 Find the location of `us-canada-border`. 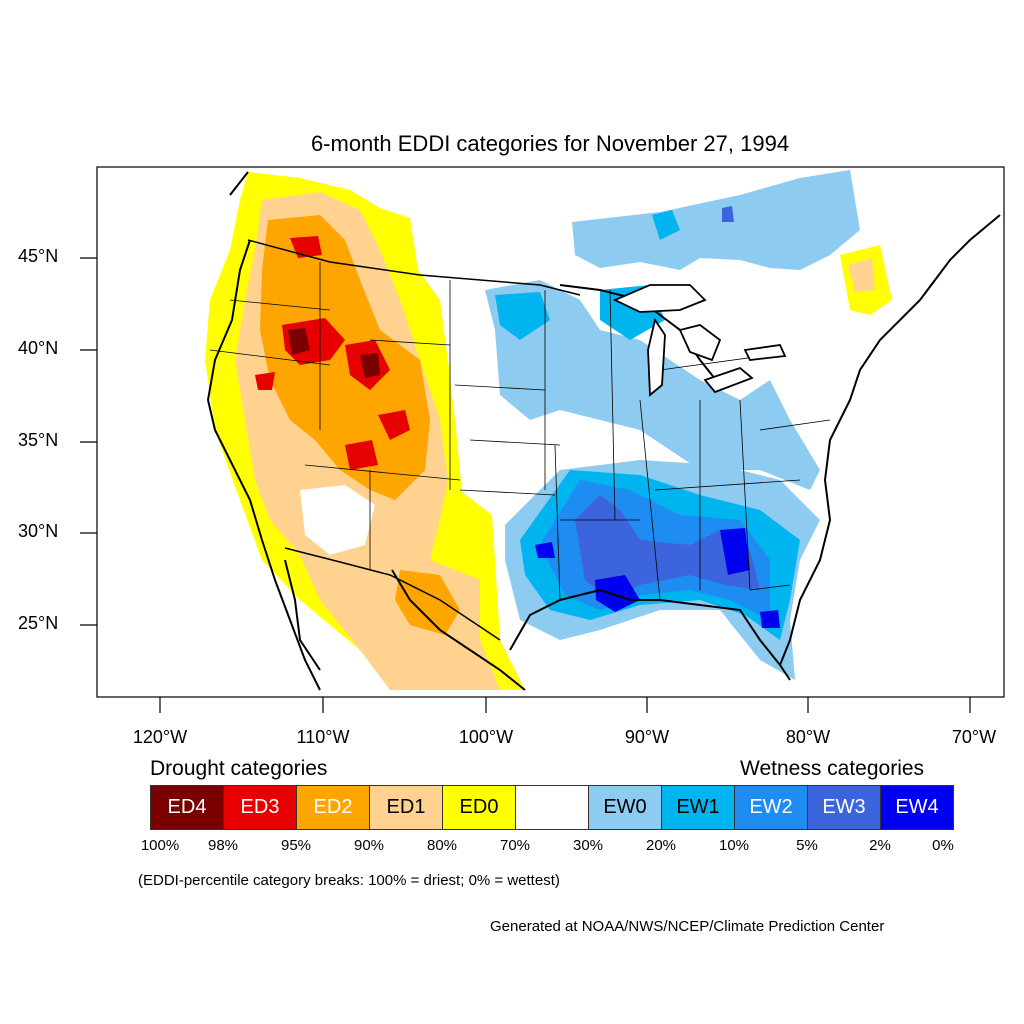

us-canada-border is located at coordinates (414, 267).